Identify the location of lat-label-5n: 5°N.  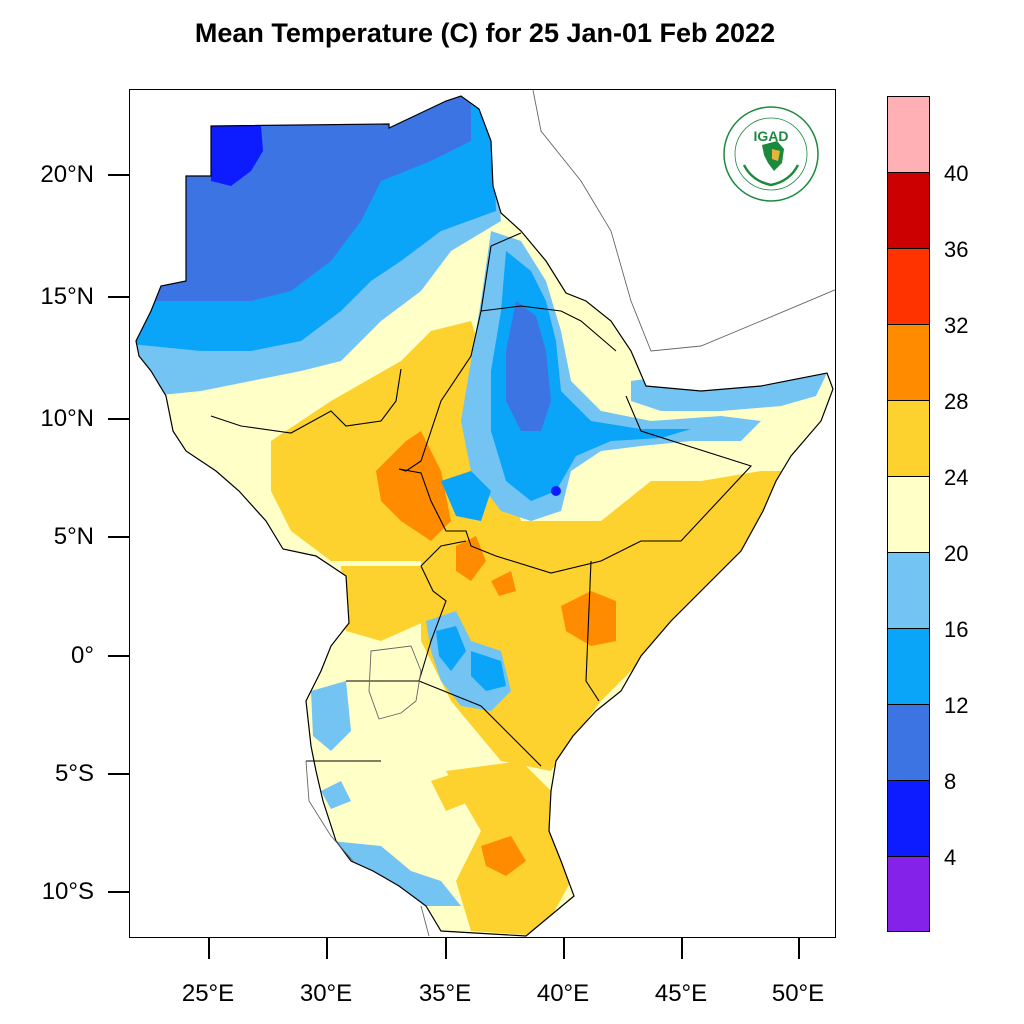
(73, 536).